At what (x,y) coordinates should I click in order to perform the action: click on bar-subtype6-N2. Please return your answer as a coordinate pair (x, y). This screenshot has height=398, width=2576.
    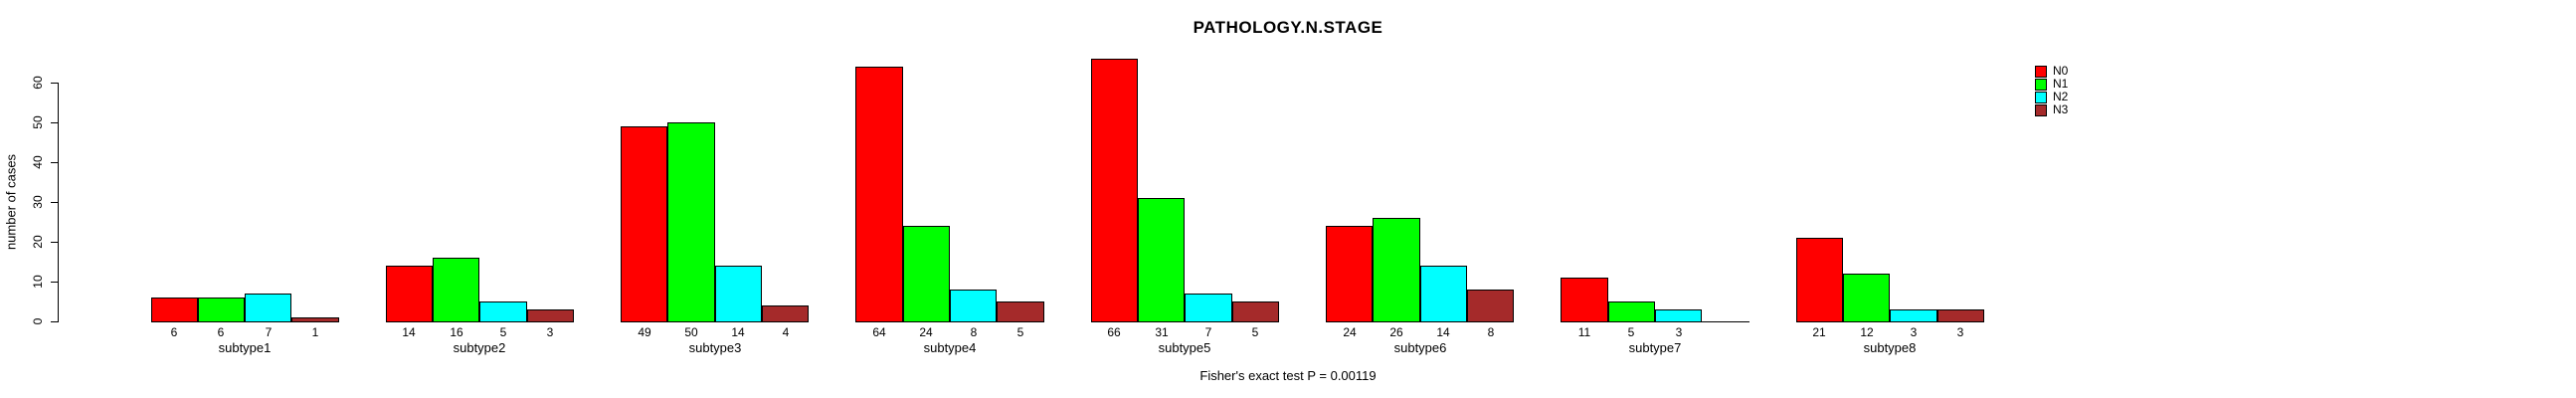
    Looking at the image, I should click on (1443, 294).